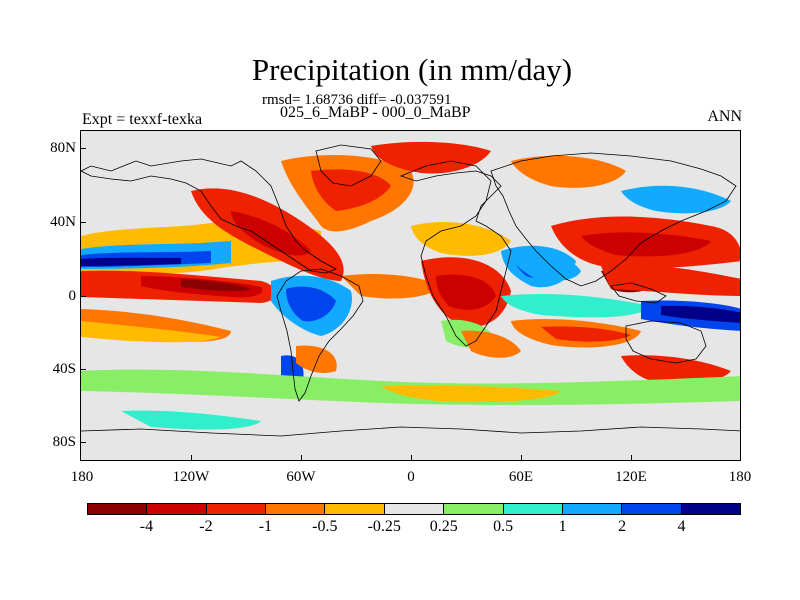  What do you see at coordinates (384, 526) in the screenshot?
I see `colorbar-label: -0.25` at bounding box center [384, 526].